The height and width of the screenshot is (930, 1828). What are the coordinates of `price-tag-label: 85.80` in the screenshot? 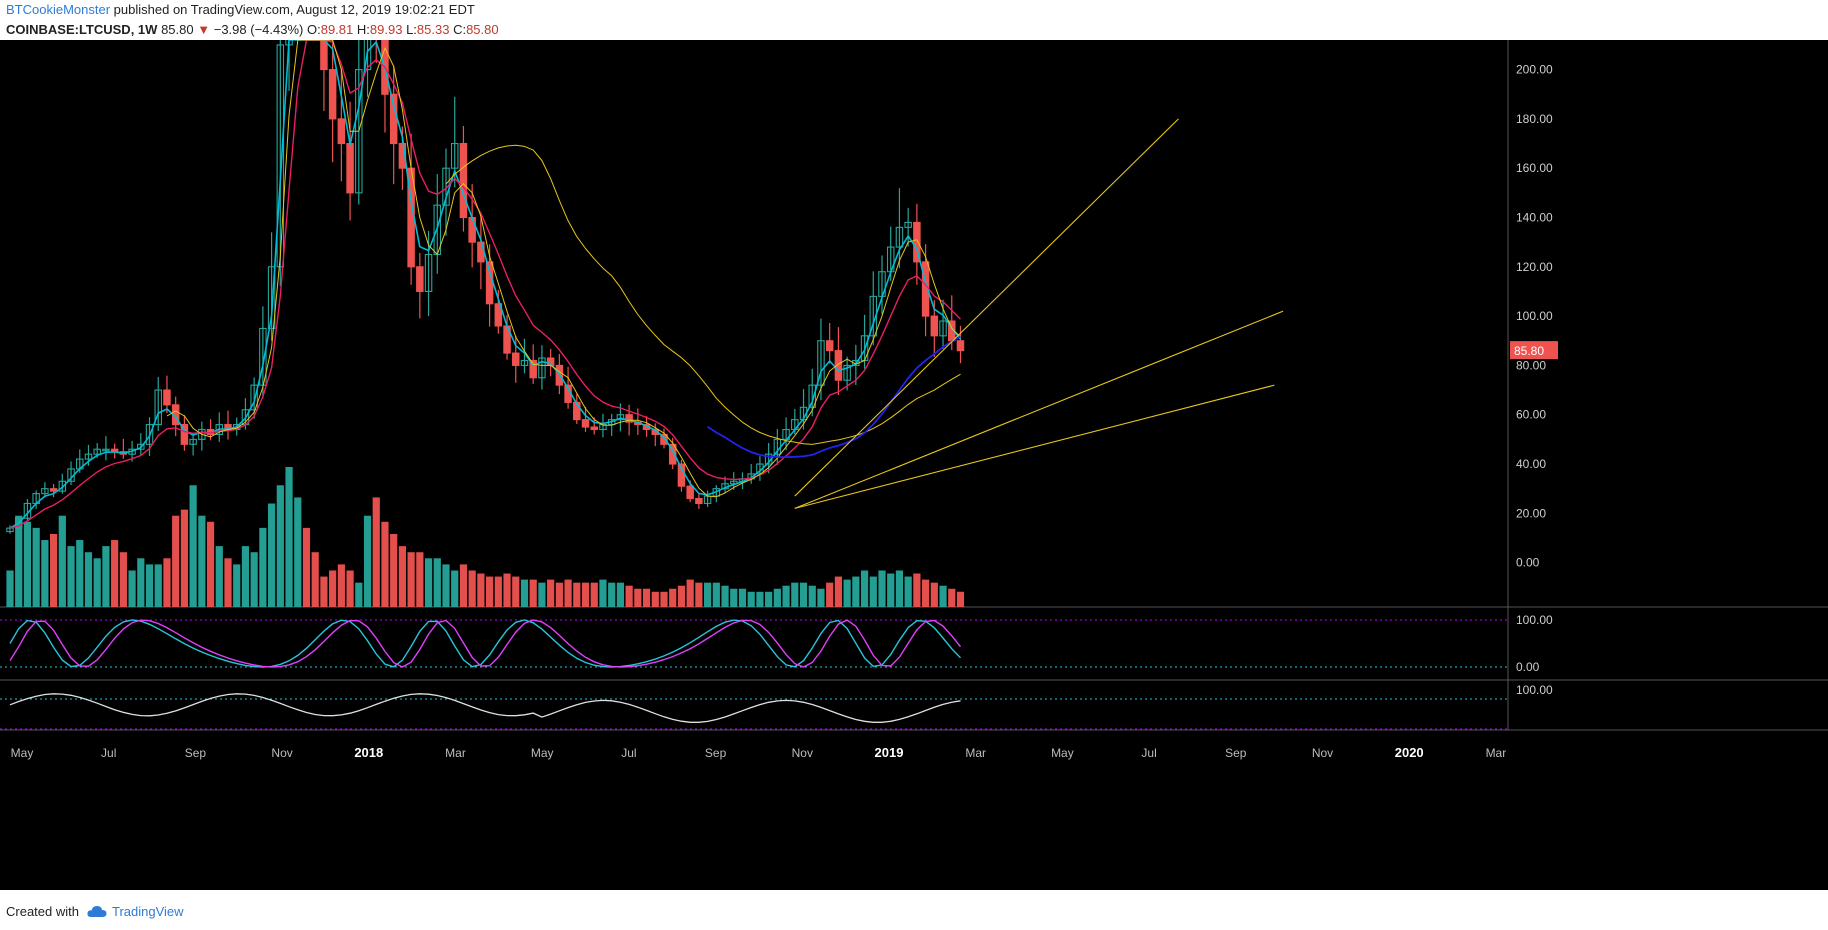 It's located at (1529, 351).